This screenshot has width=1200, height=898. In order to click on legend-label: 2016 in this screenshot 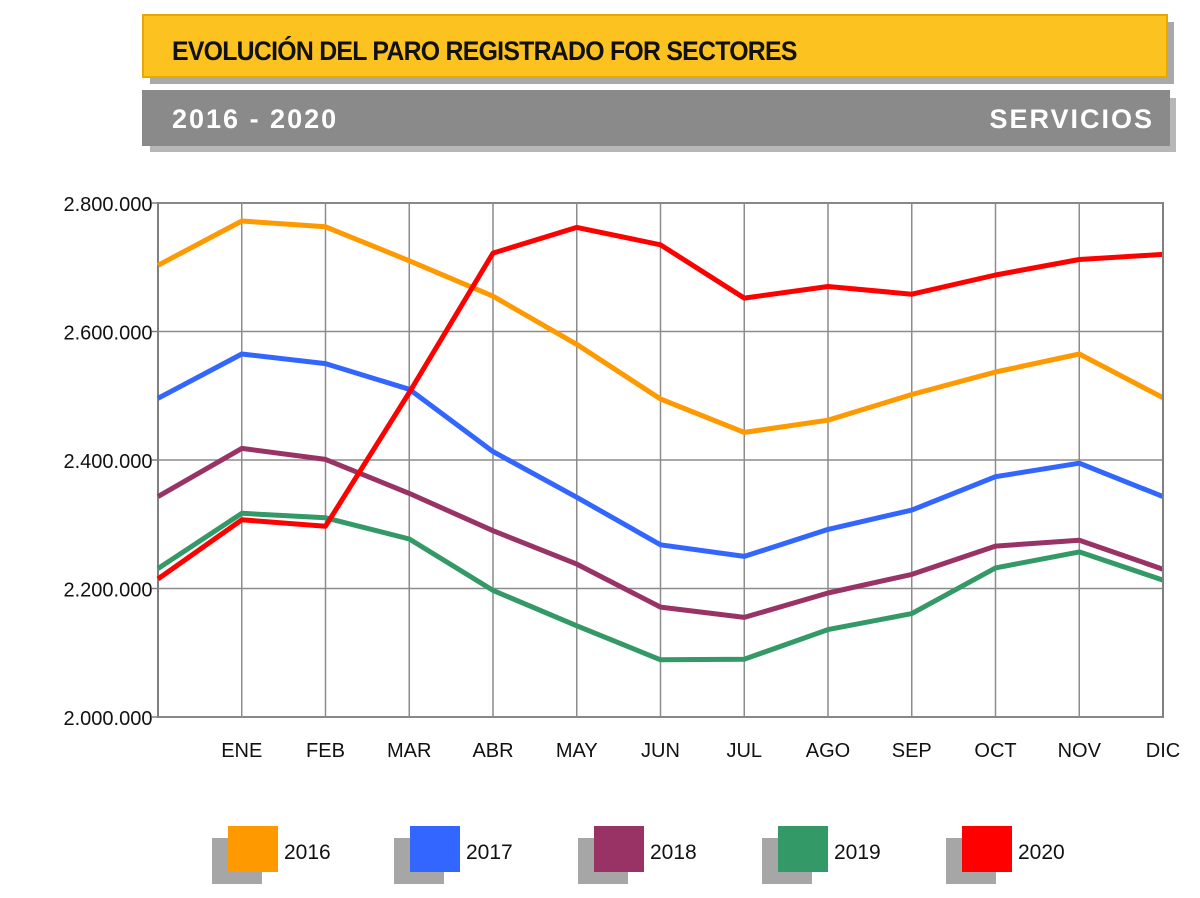, I will do `click(307, 852)`.